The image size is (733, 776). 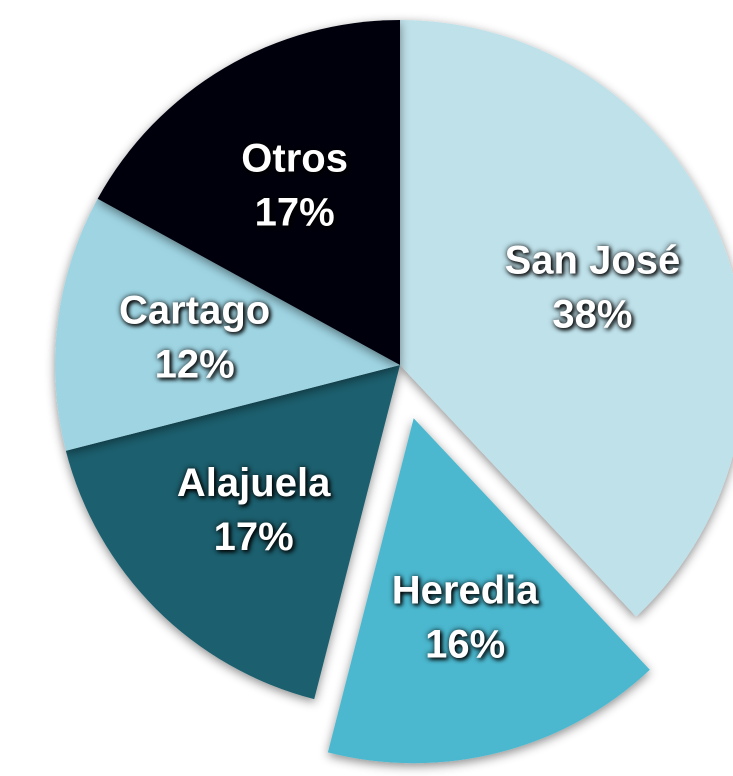 I want to click on slice-label: Cartago, so click(x=194, y=311).